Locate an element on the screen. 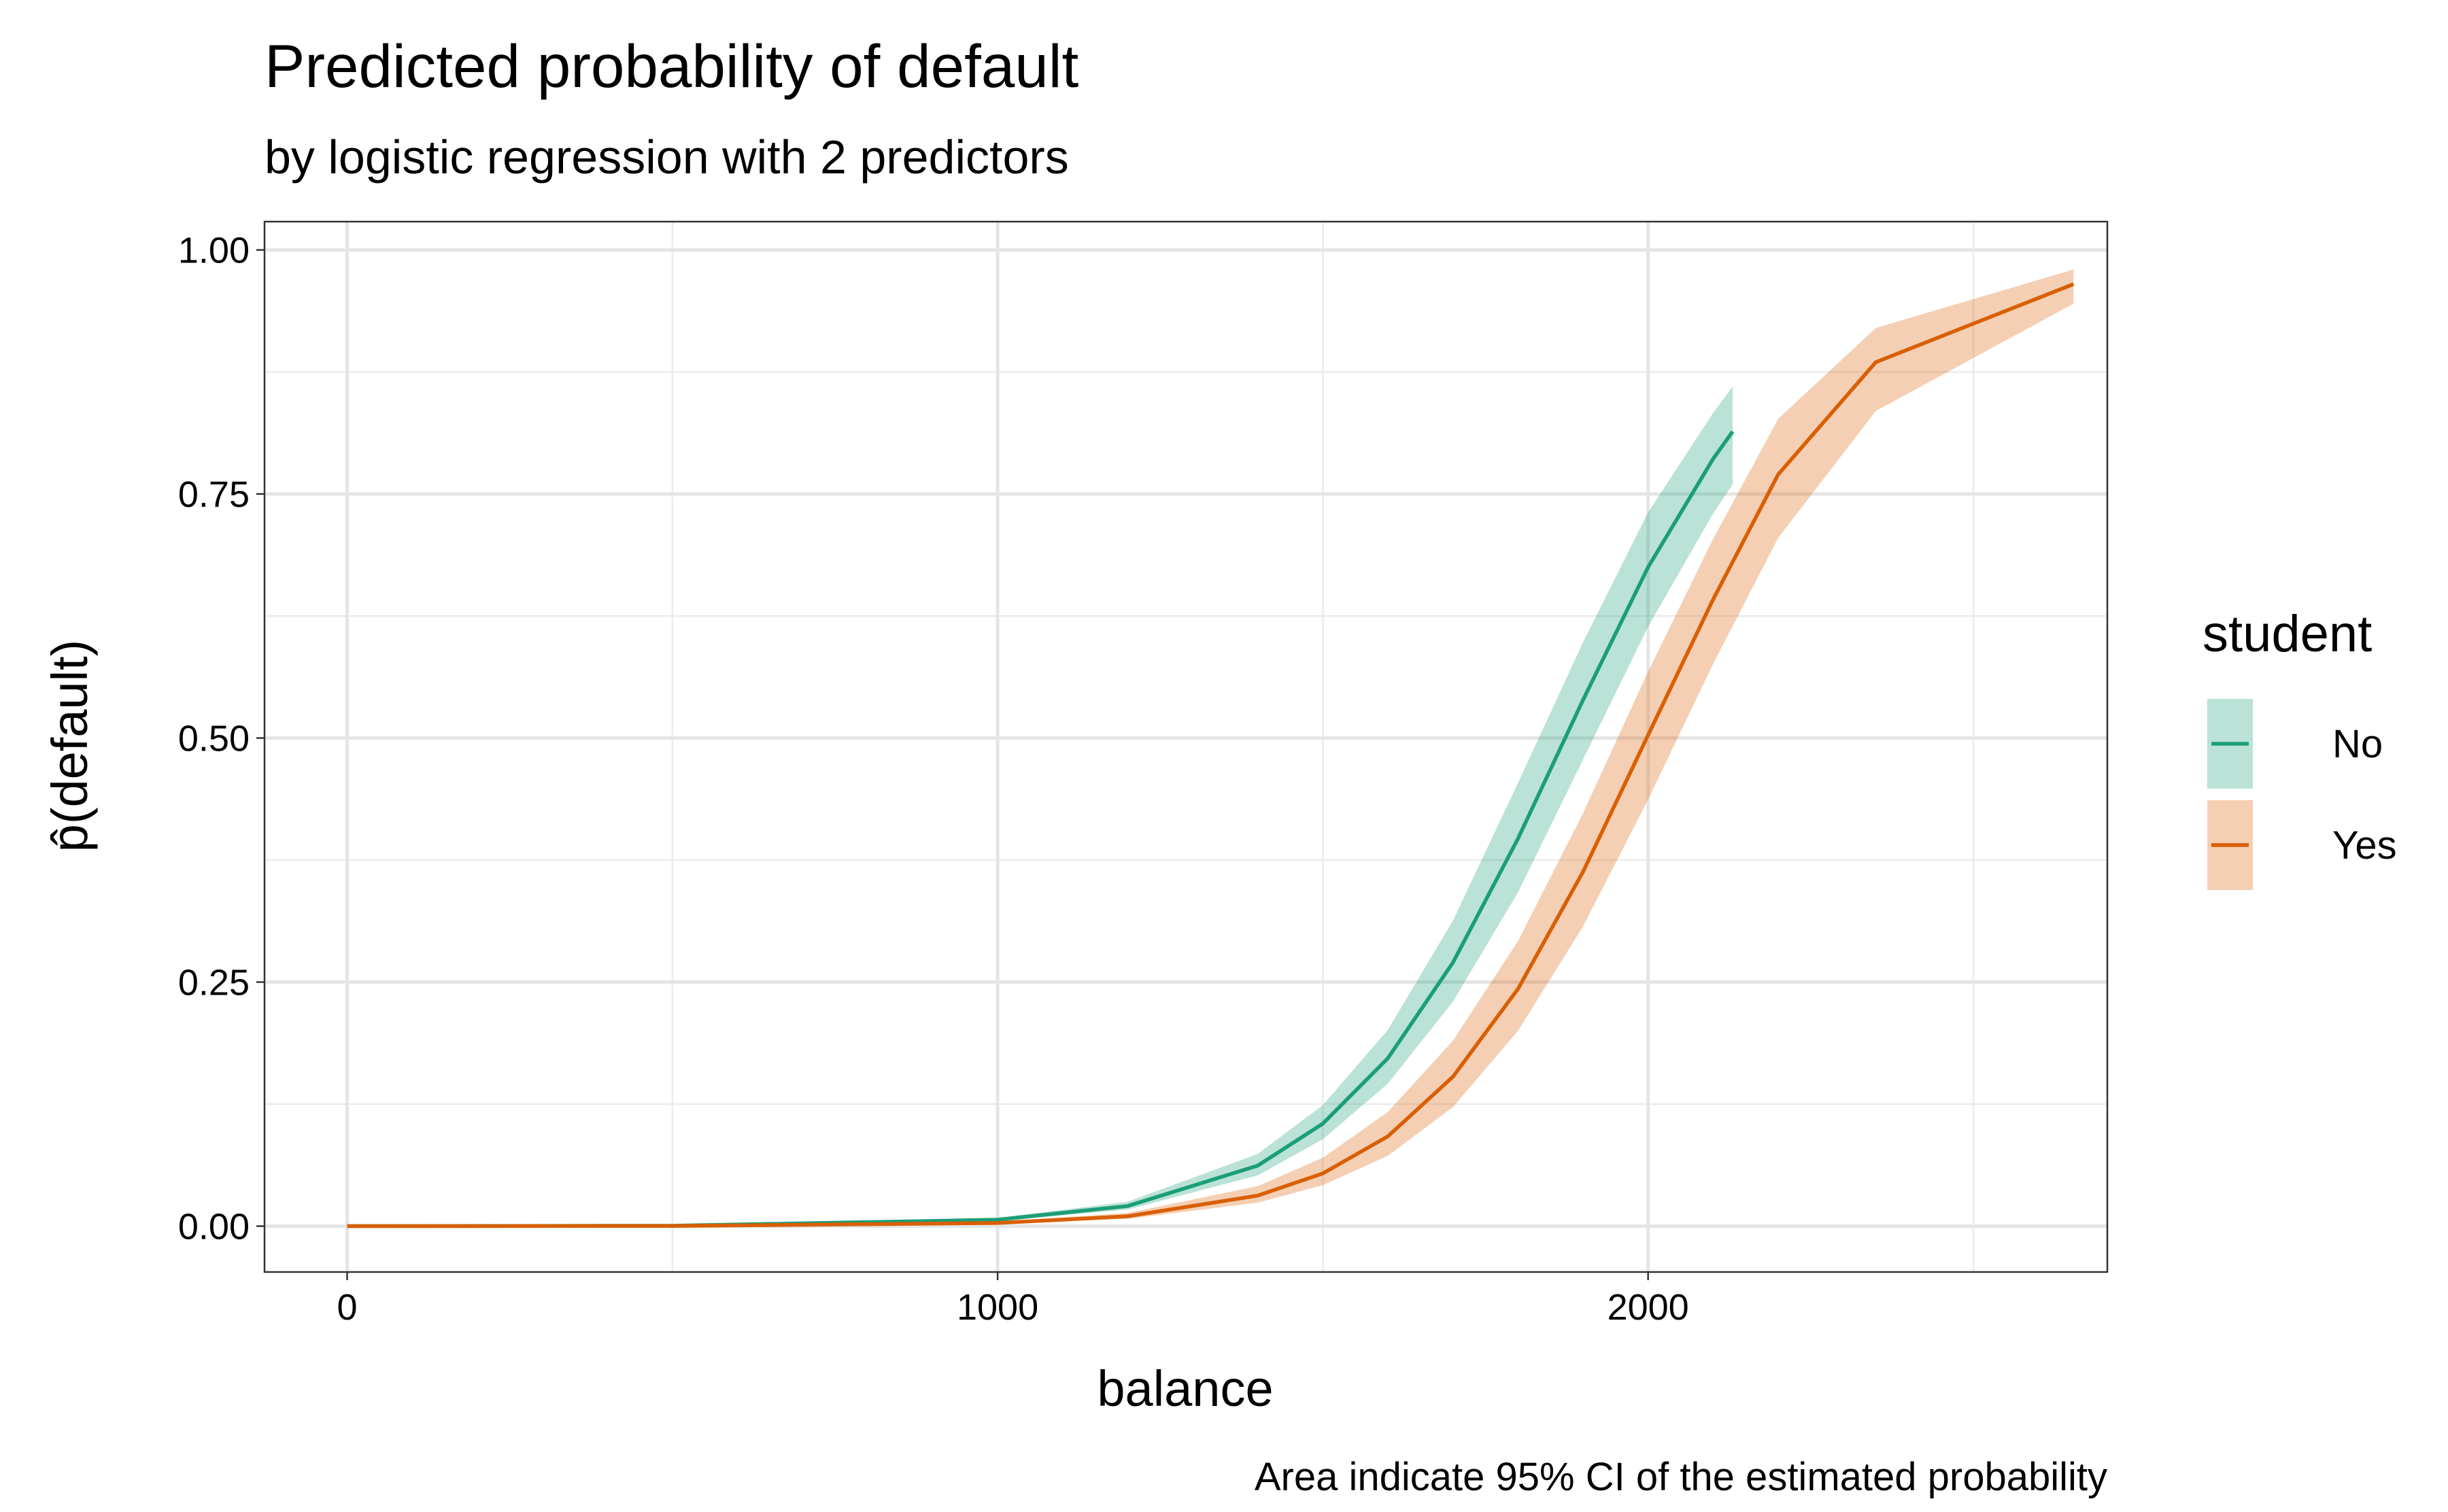 The width and height of the screenshot is (2448, 1512). y-tick-label: 0.00 is located at coordinates (214, 1227).